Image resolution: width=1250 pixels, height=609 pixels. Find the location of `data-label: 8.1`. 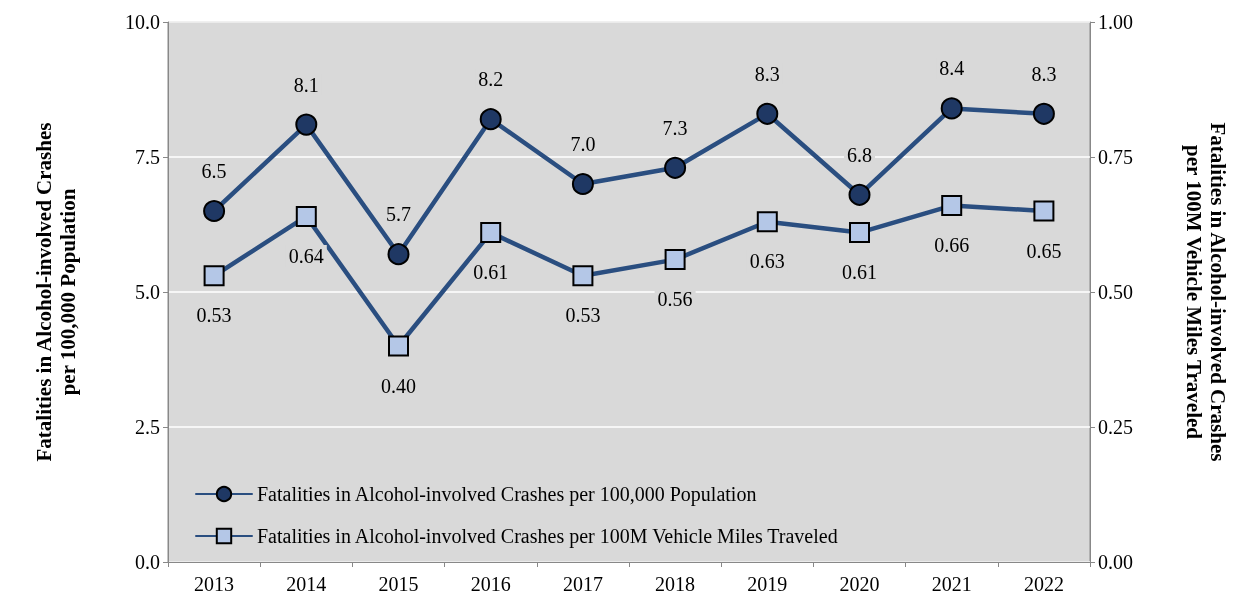

data-label: 8.1 is located at coordinates (306, 84).